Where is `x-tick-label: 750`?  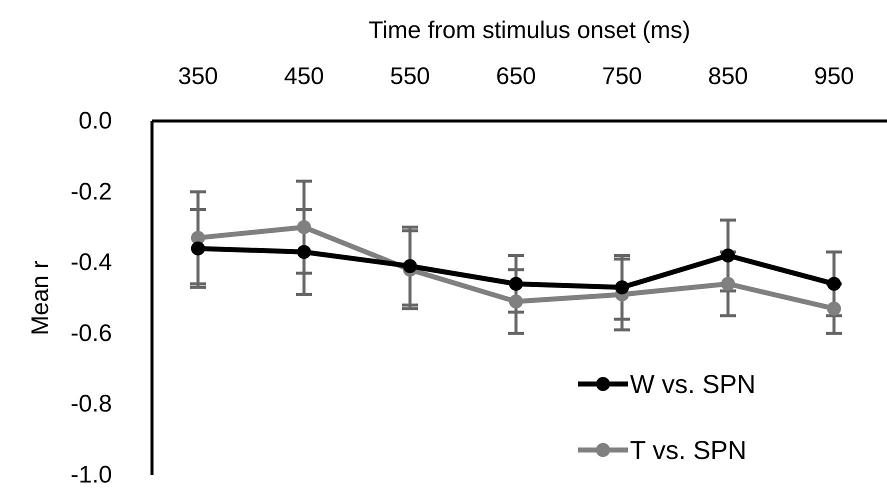 x-tick-label: 750 is located at coordinates (622, 76).